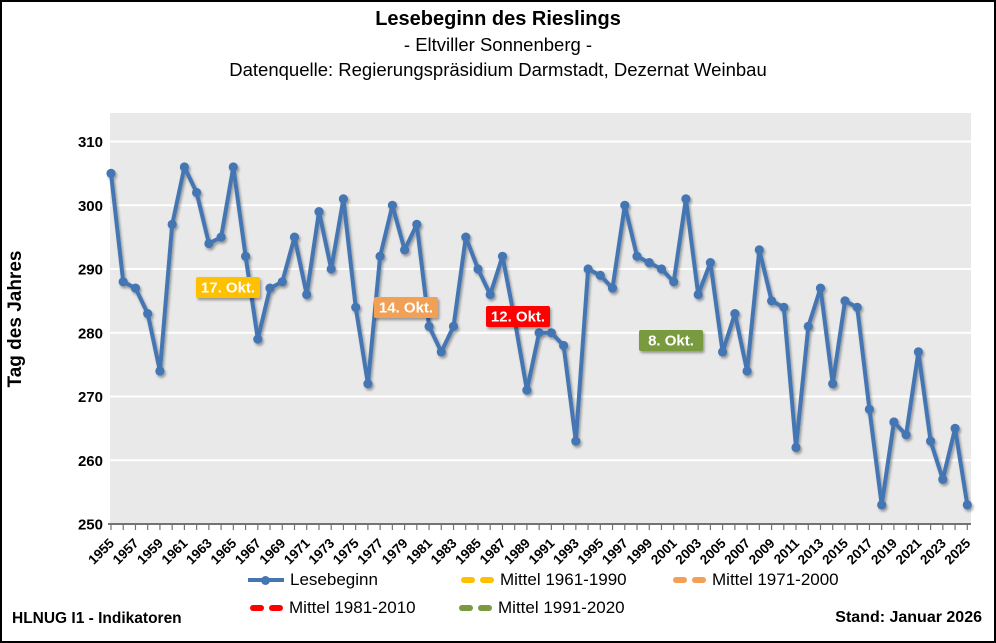  What do you see at coordinates (688, 551) in the screenshot?
I see `x-tick-label: 2003` at bounding box center [688, 551].